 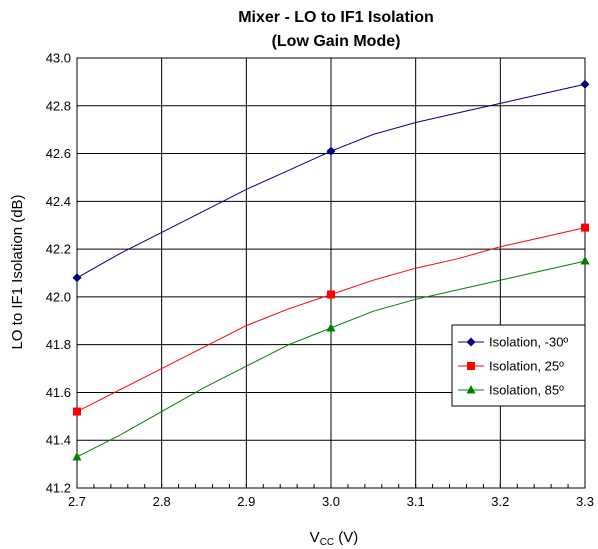 I want to click on y-tick-label: 41.4, so click(x=58, y=440).